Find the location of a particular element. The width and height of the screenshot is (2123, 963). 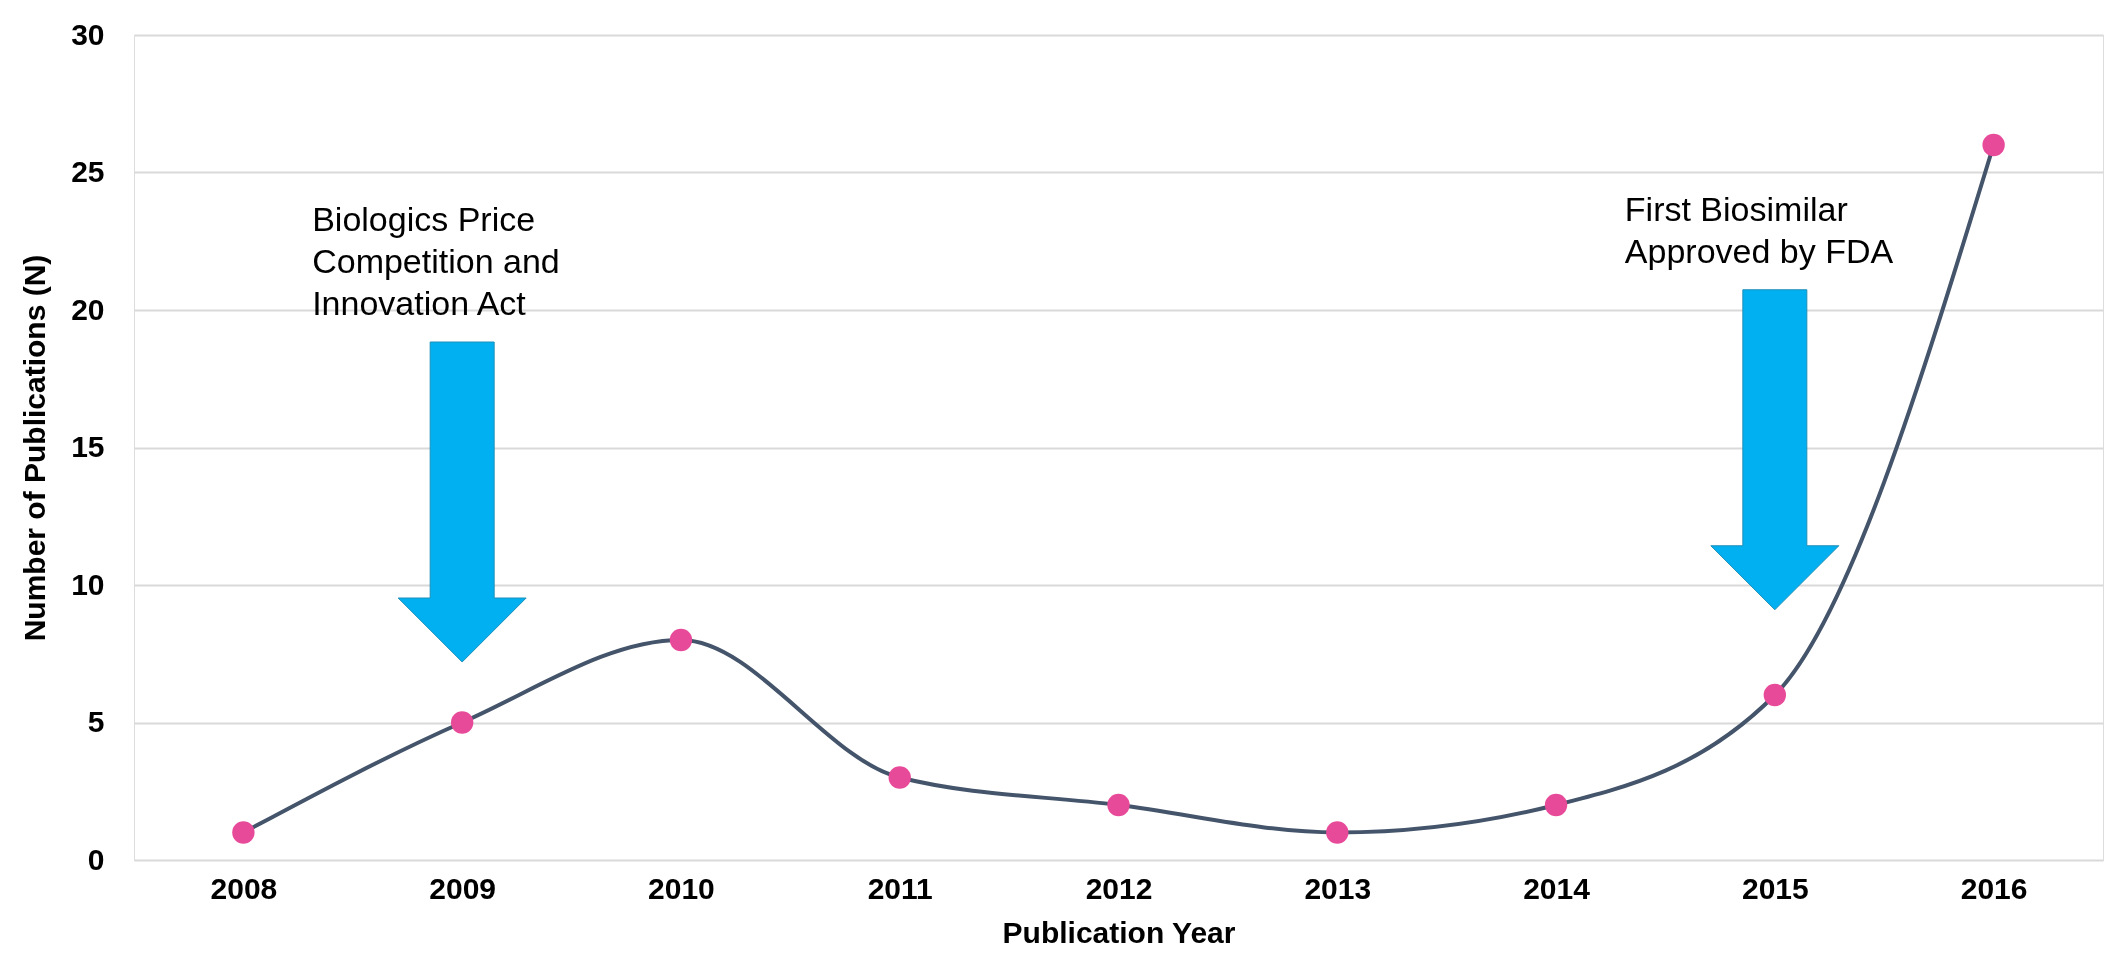

x-tick-label: 2012 is located at coordinates (1119, 888).